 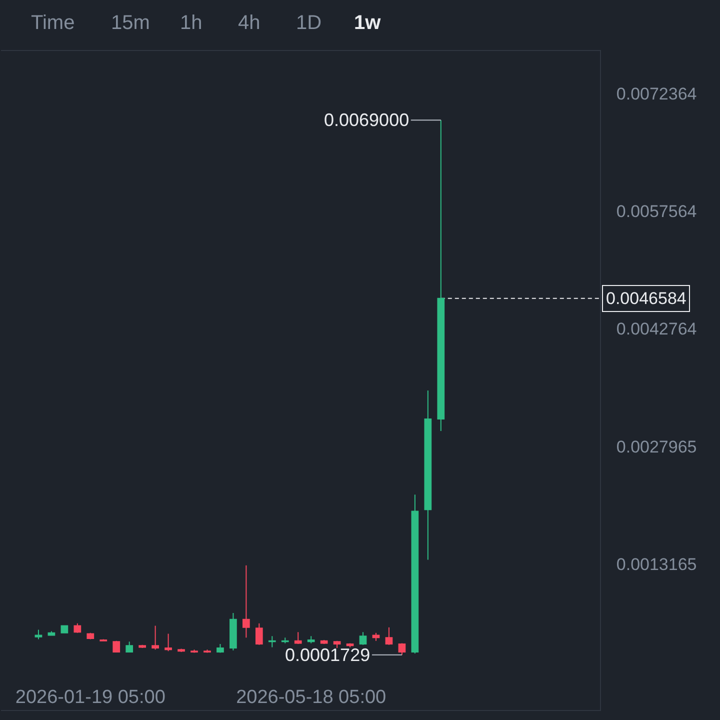 What do you see at coordinates (90, 697) in the screenshot?
I see `x-tick-label: 2026-01-19 05:00` at bounding box center [90, 697].